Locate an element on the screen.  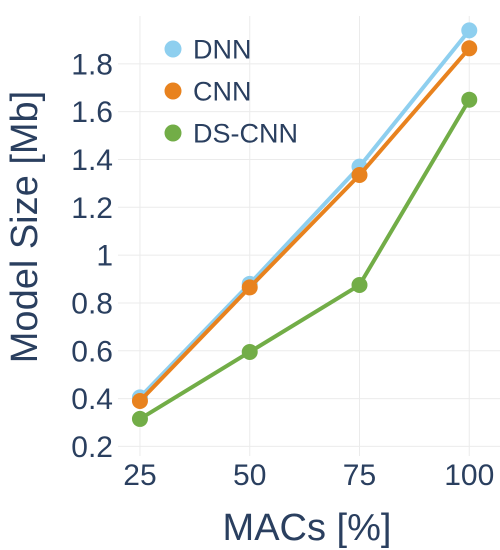
legend-label-dnn: DNN is located at coordinates (222, 50).